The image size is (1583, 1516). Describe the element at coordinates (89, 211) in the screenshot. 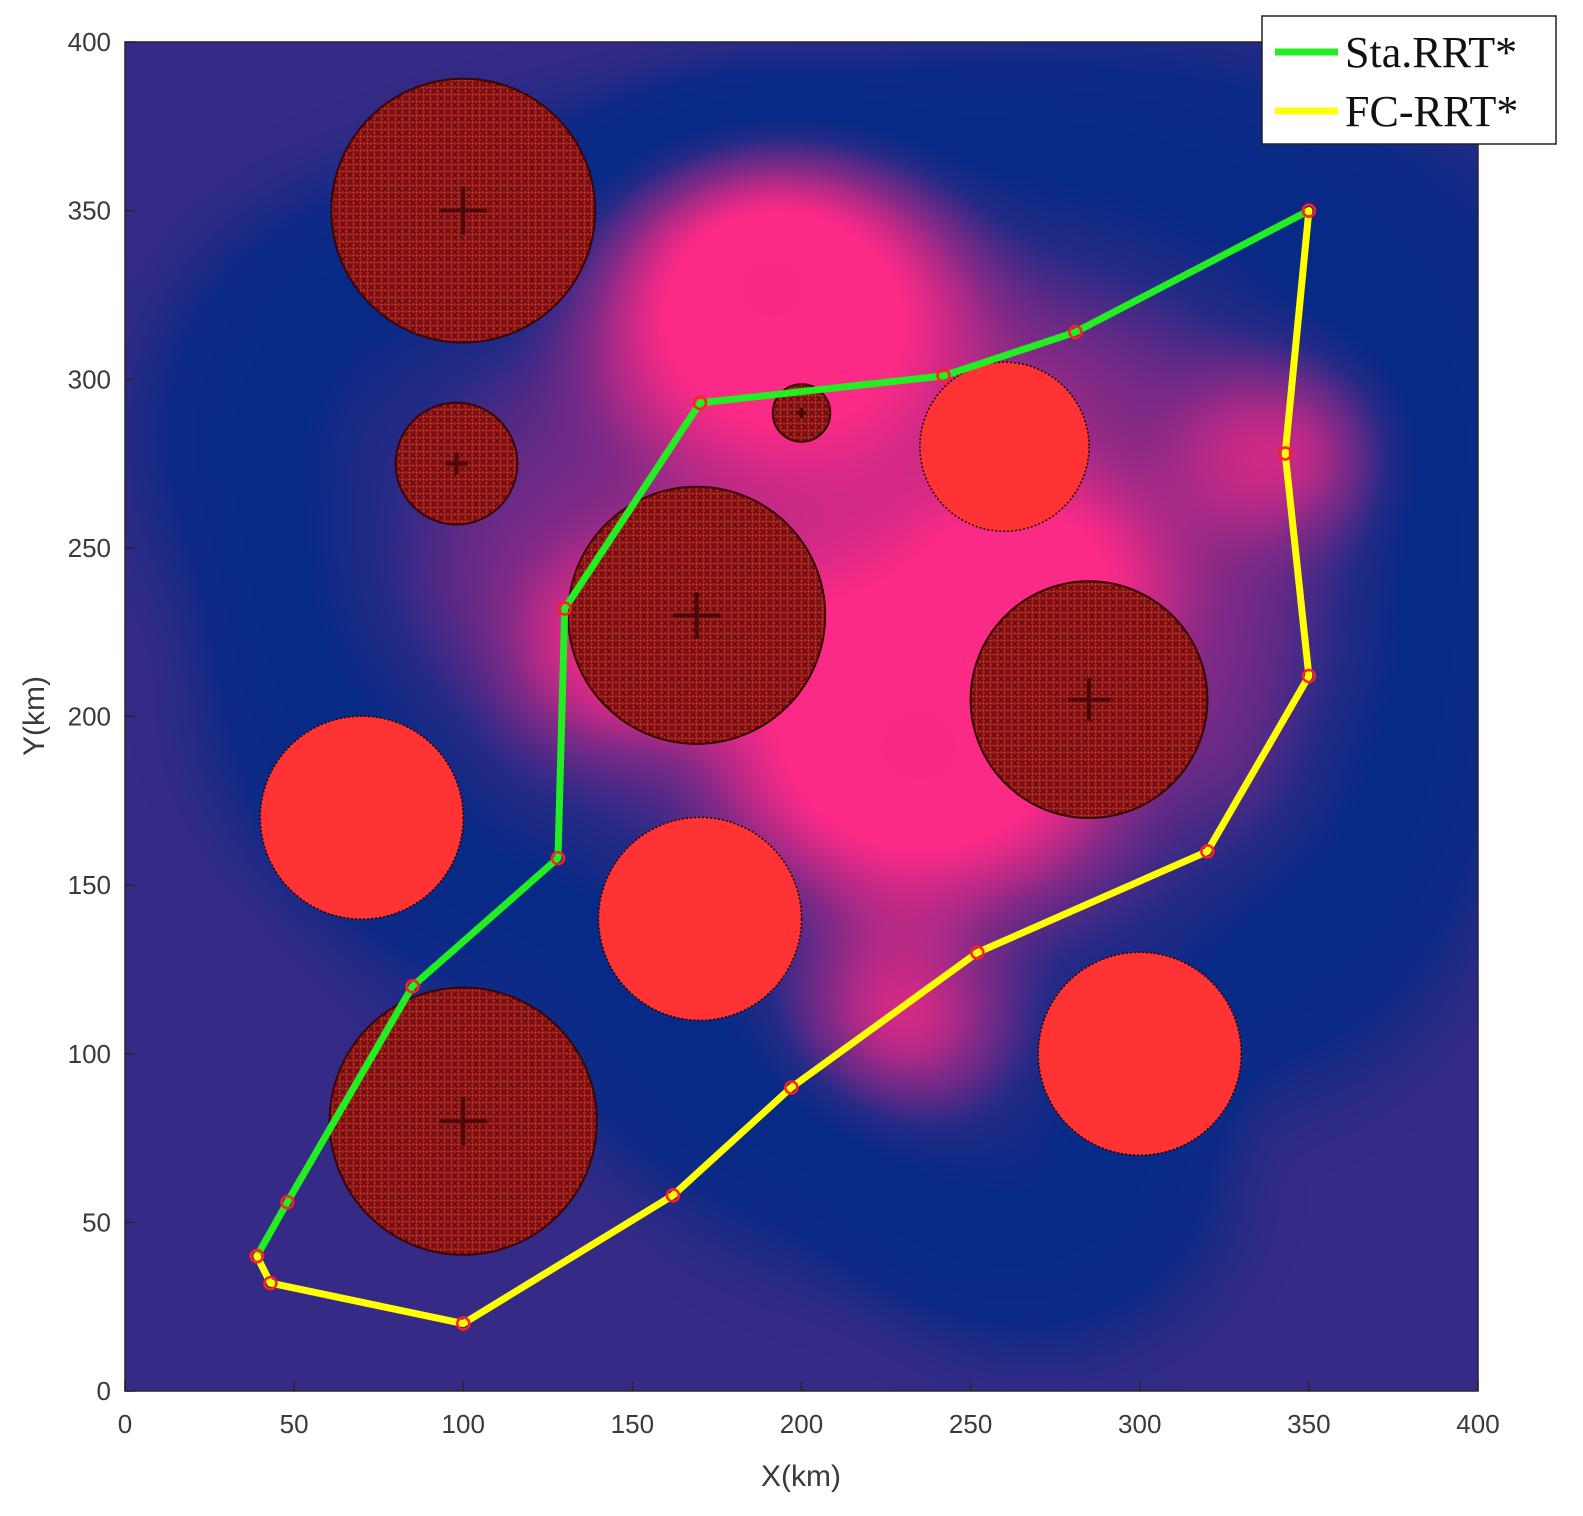

I see `y-tick-label: 350` at that location.